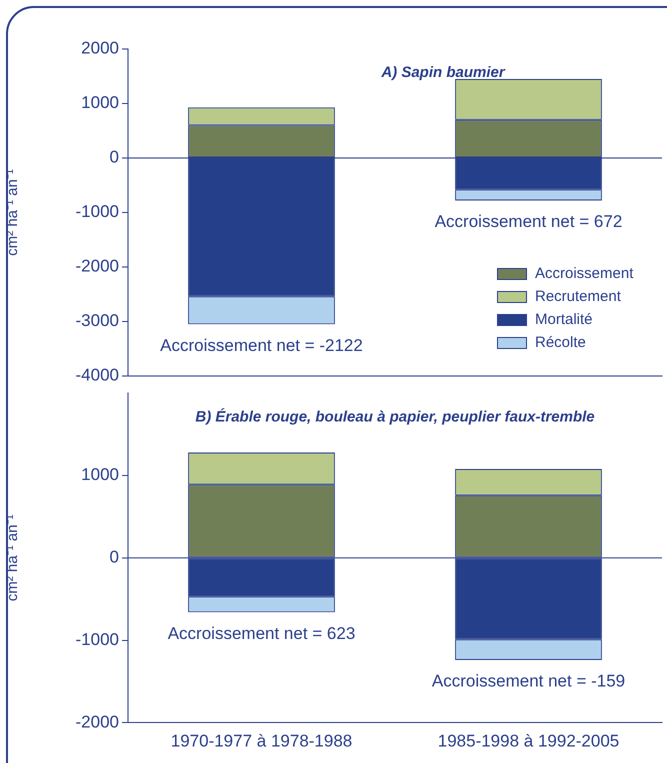 Image resolution: width=667 pixels, height=763 pixels. I want to click on legend-label: Recrutement, so click(578, 297).